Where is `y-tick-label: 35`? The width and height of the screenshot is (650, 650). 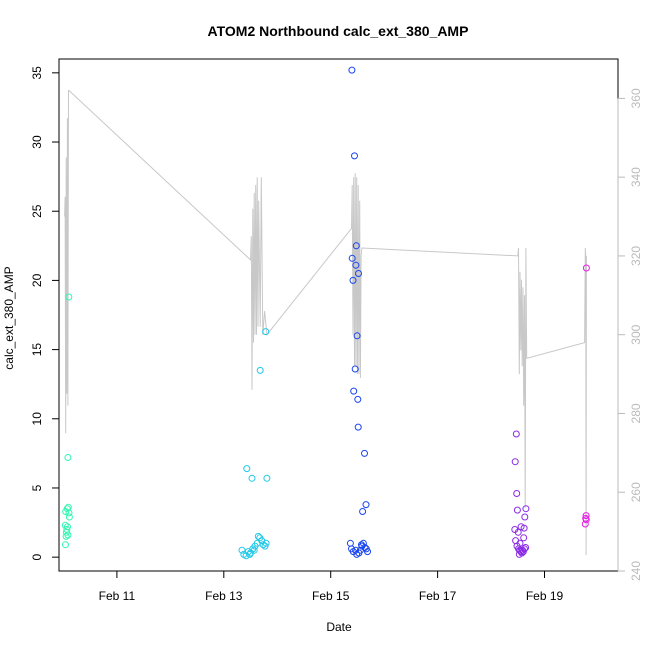 y-tick-label: 35 is located at coordinates (37, 73).